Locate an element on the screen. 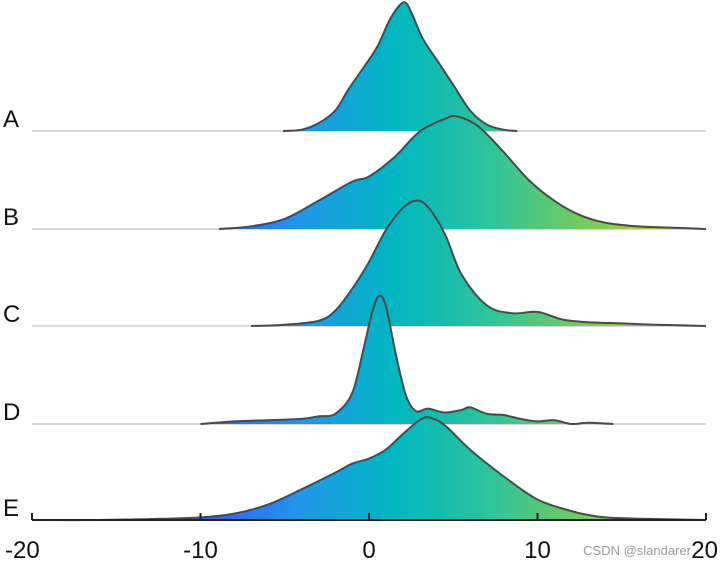 Image resolution: width=721 pixels, height=564 pixels. x-axis: -20 -10 0 10 20 is located at coordinates (361, 538).